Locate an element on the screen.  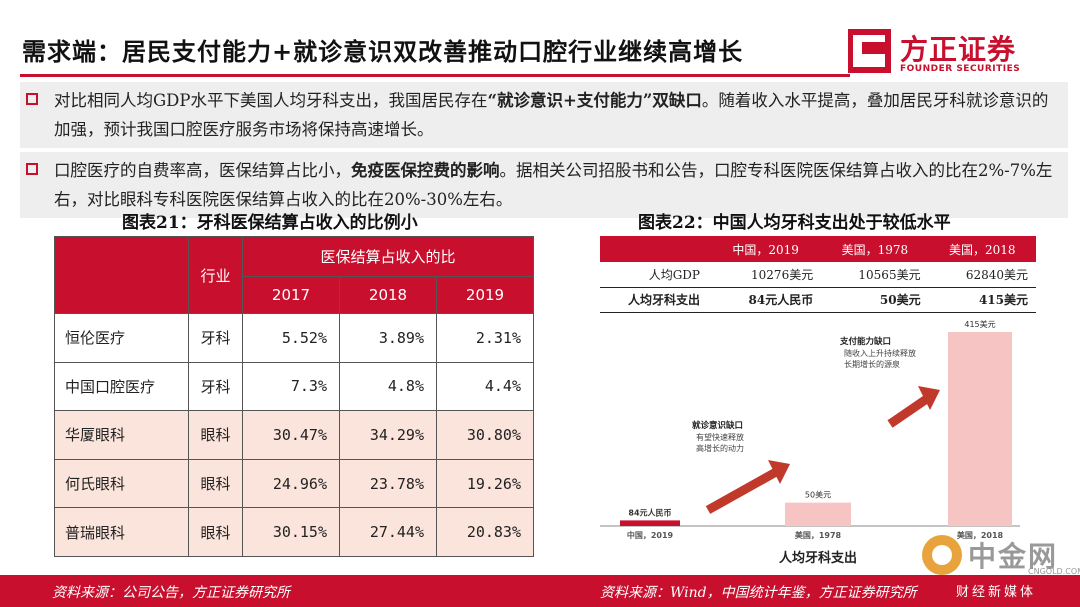
page-title: 需求端：居民支付能力+就诊意识双改善推动口腔行业继续高增长 is located at coordinates (383, 51).